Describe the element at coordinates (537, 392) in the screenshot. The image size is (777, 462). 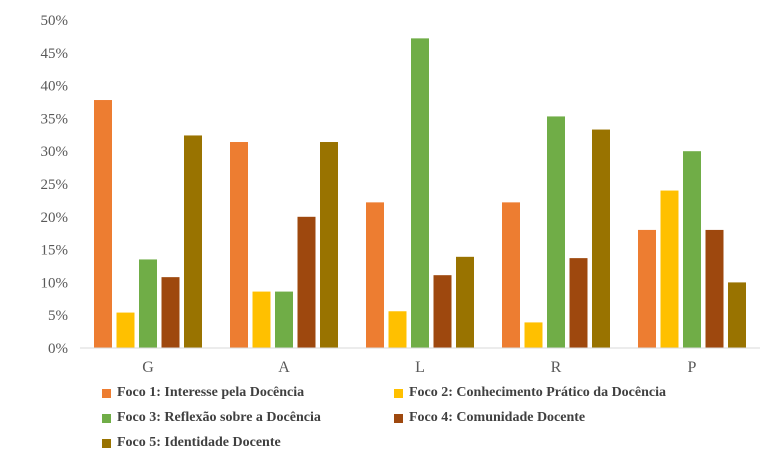
I see `legend-label: Foco 2: Conhecimento Prático da Docência` at that location.